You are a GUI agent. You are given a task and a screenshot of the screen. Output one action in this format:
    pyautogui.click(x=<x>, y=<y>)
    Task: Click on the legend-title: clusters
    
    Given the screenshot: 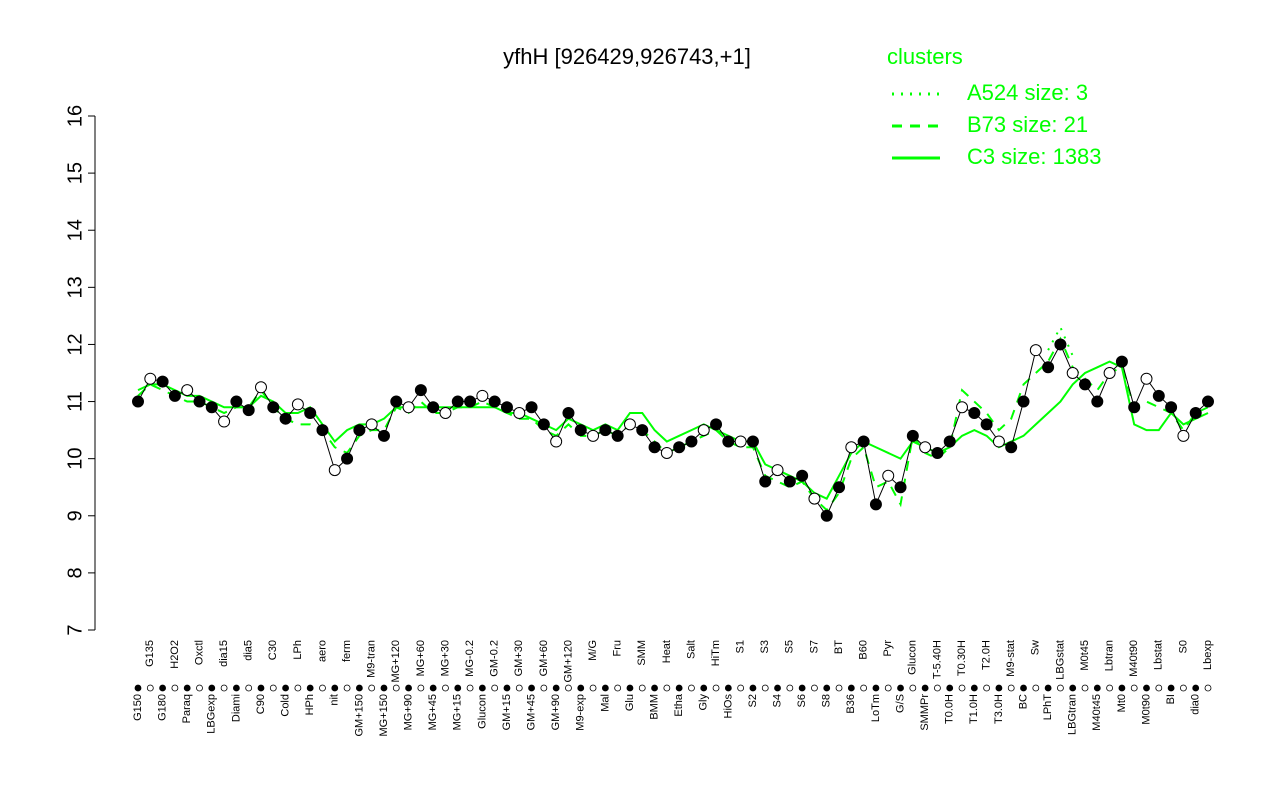 What is the action you would take?
    pyautogui.click(x=925, y=56)
    